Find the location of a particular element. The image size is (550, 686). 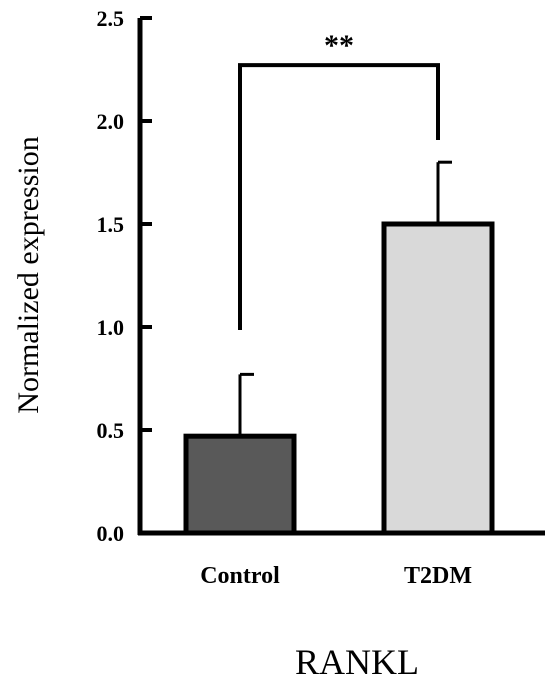

y-ticks: 0.0 0.5 1.0 1.5 2.0 2.5 is located at coordinates (124, 276).